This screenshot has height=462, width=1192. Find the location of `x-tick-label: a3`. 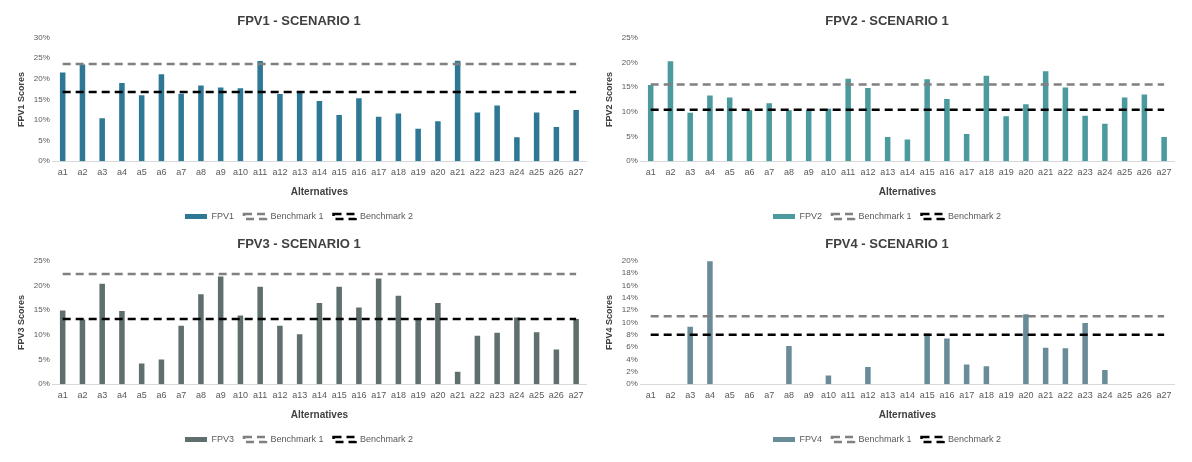

x-tick-label: a3 is located at coordinates (690, 172).